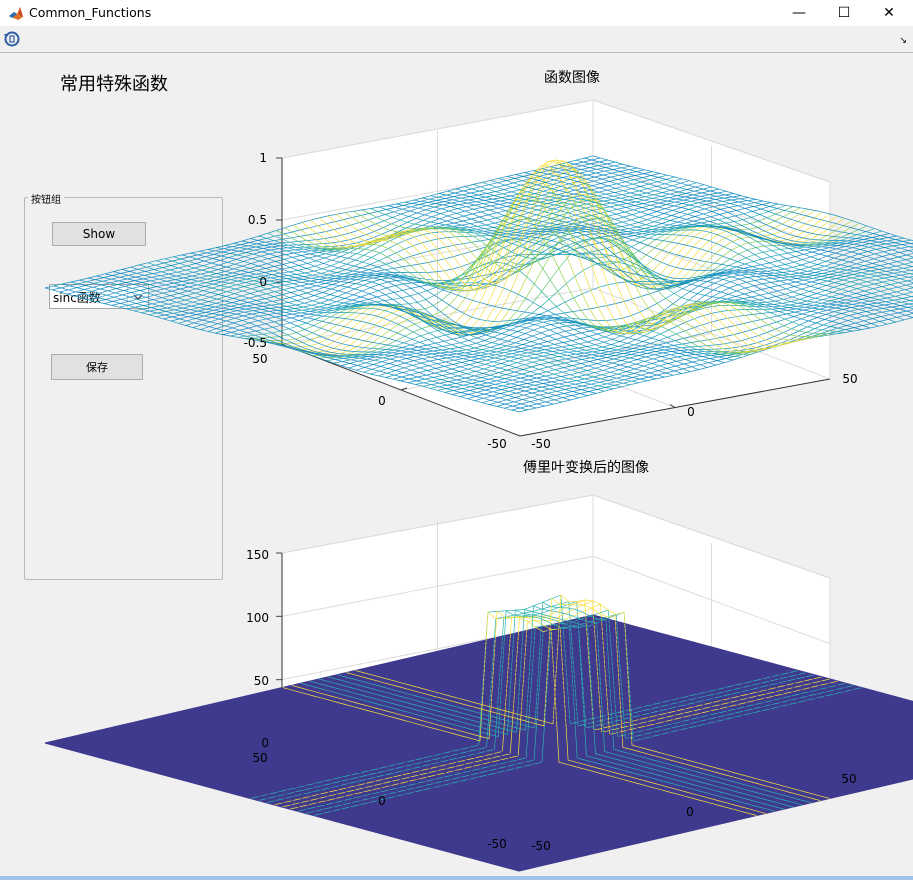  Describe the element at coordinates (382, 801) in the screenshot. I see `plot2-ytick: 0` at that location.